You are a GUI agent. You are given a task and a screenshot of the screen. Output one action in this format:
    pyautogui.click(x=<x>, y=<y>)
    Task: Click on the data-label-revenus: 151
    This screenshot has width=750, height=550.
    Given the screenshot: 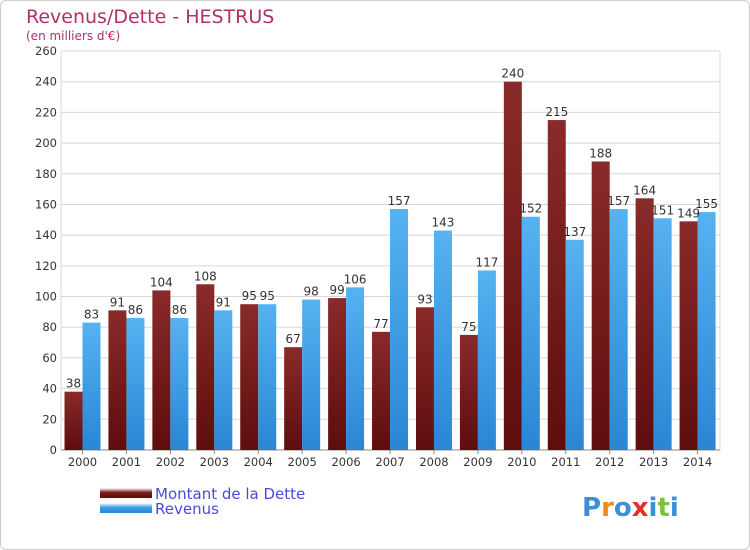 What is the action you would take?
    pyautogui.click(x=662, y=210)
    